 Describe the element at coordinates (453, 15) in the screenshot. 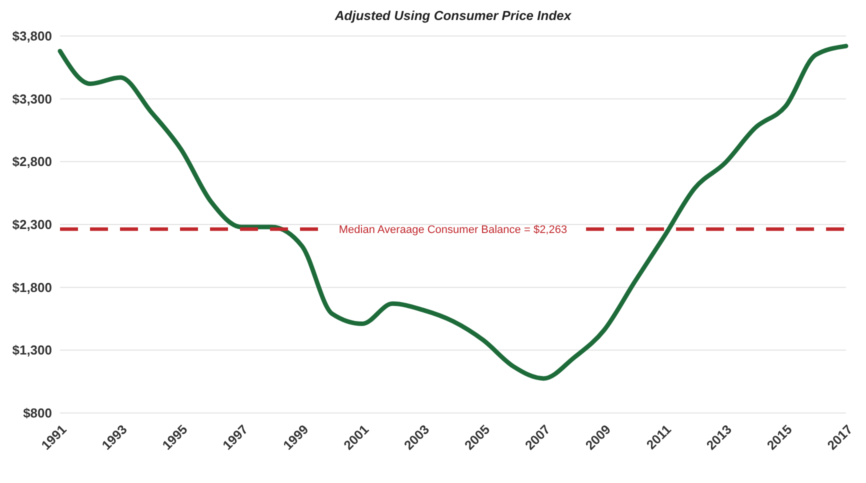

I see `chart-title: Adjusted Using Consumer Price Index` at that location.